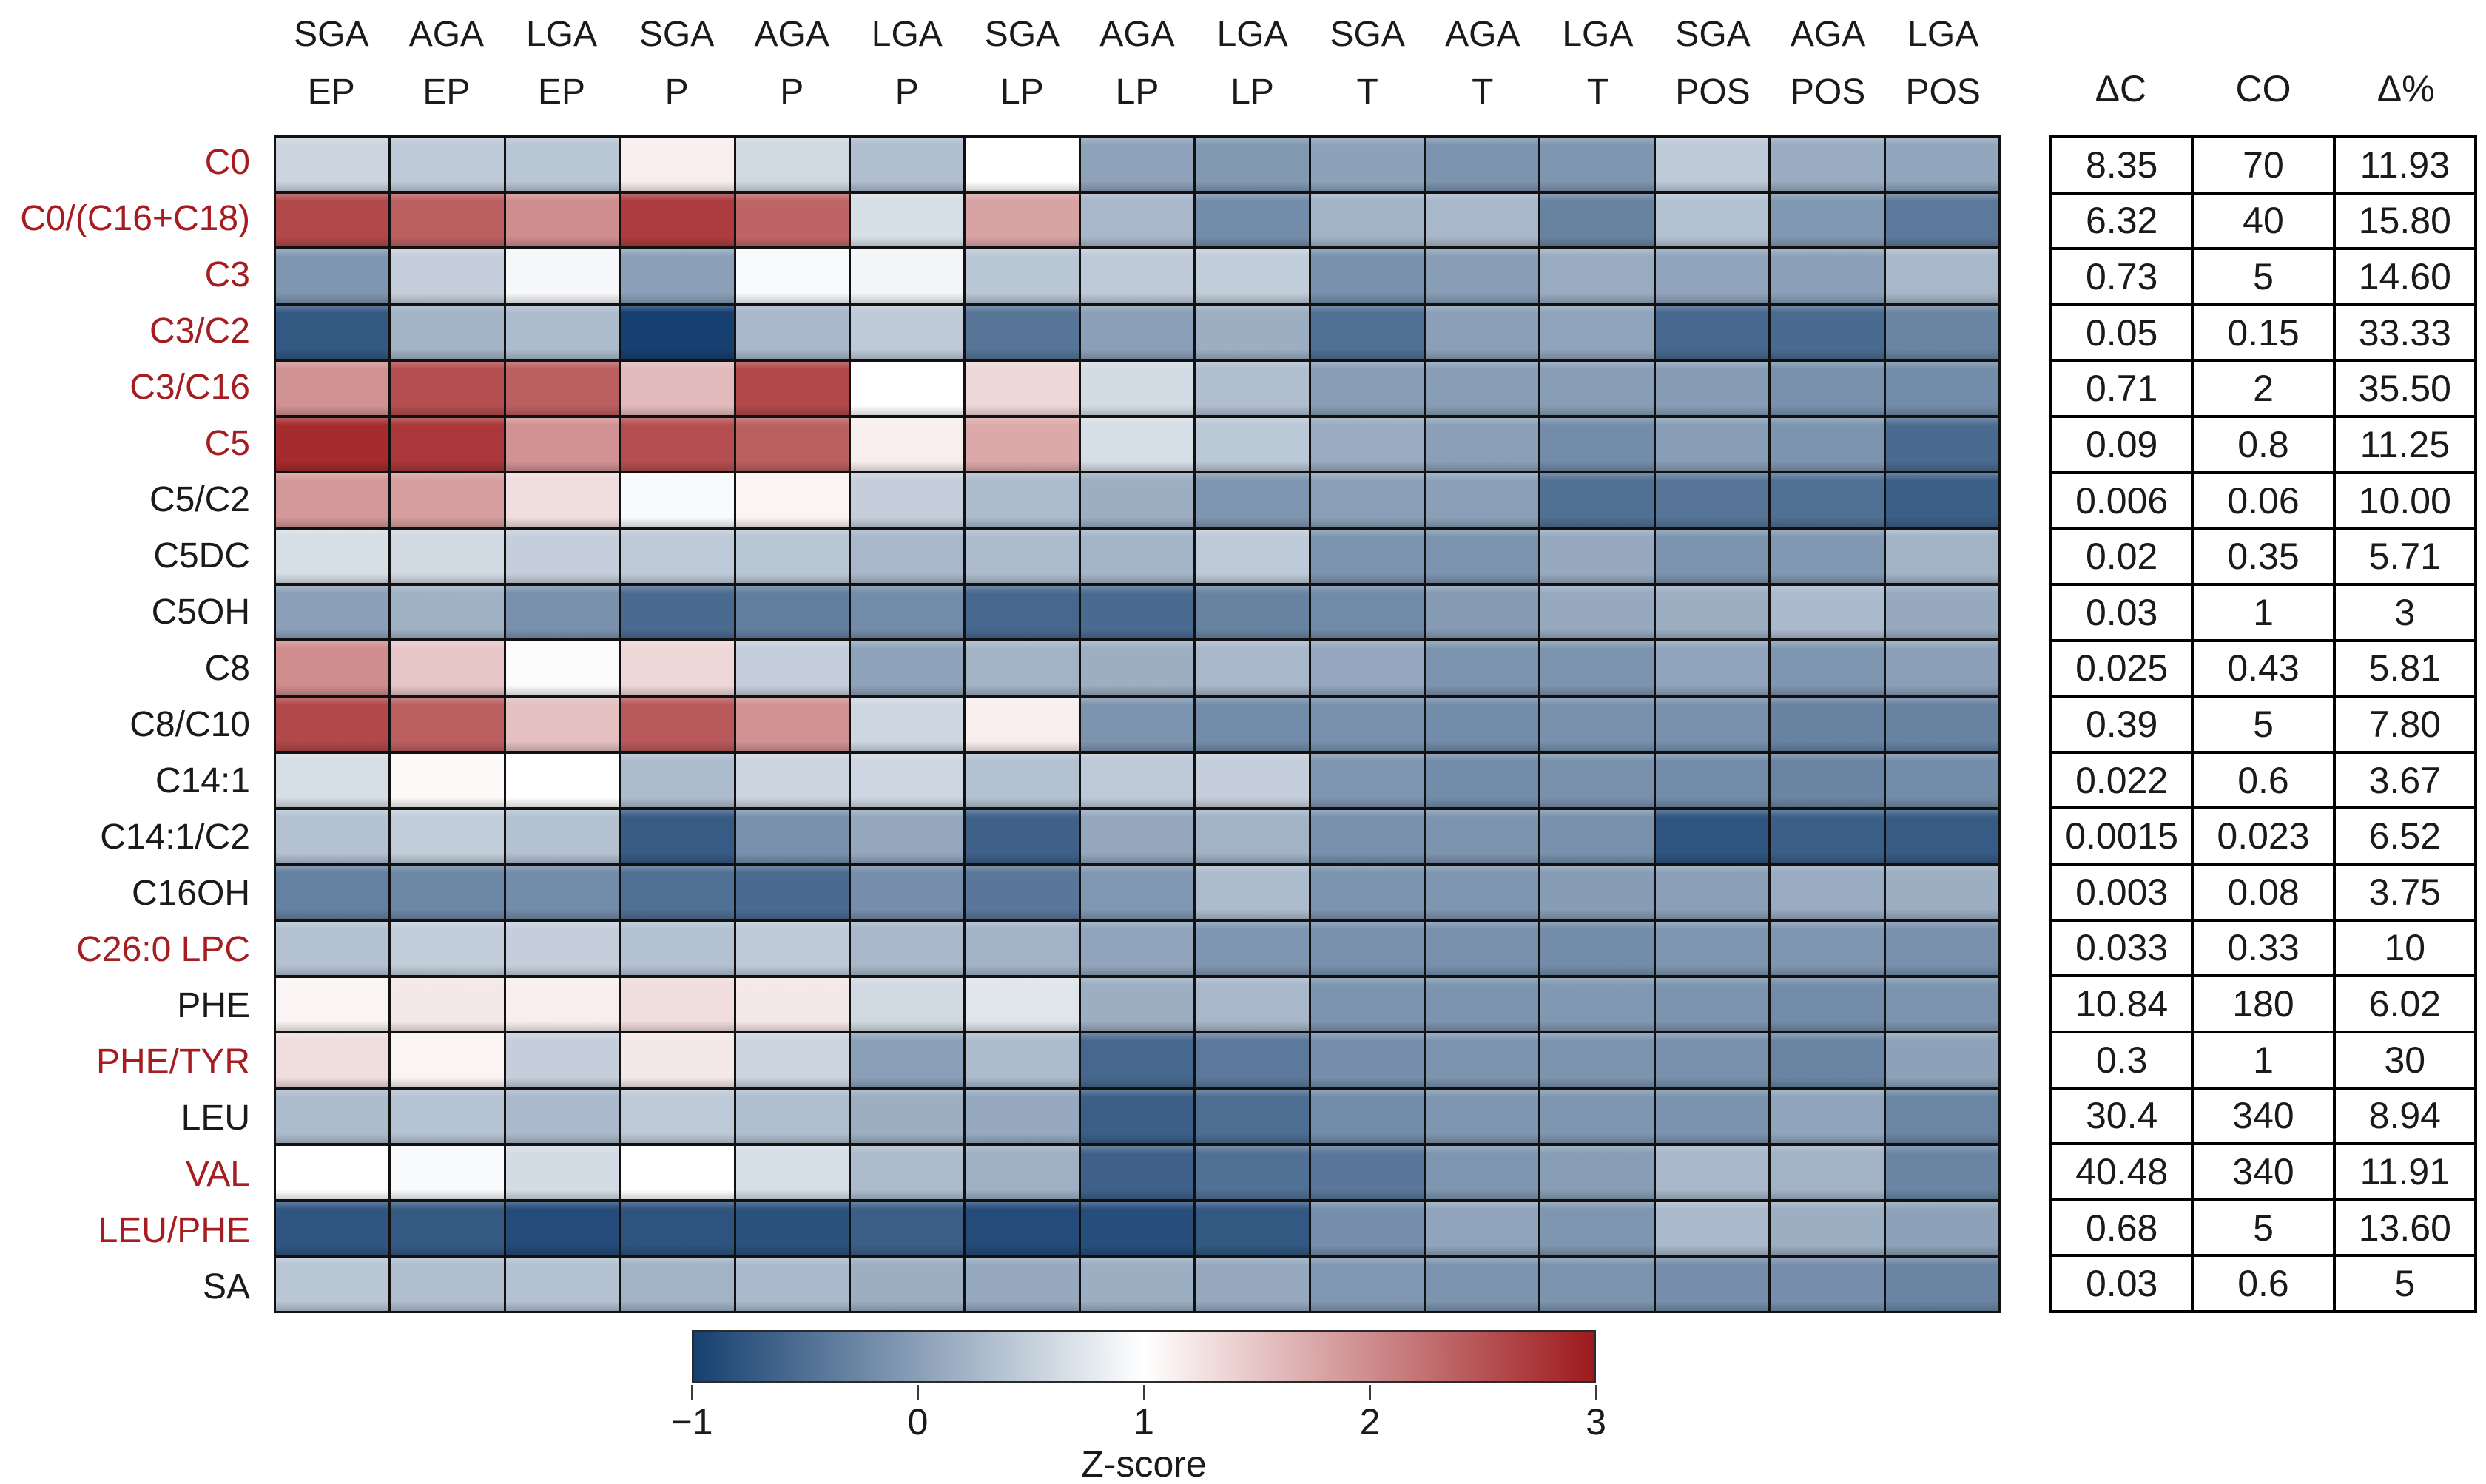  I want to click on column-header: LGA P, so click(907, 69).